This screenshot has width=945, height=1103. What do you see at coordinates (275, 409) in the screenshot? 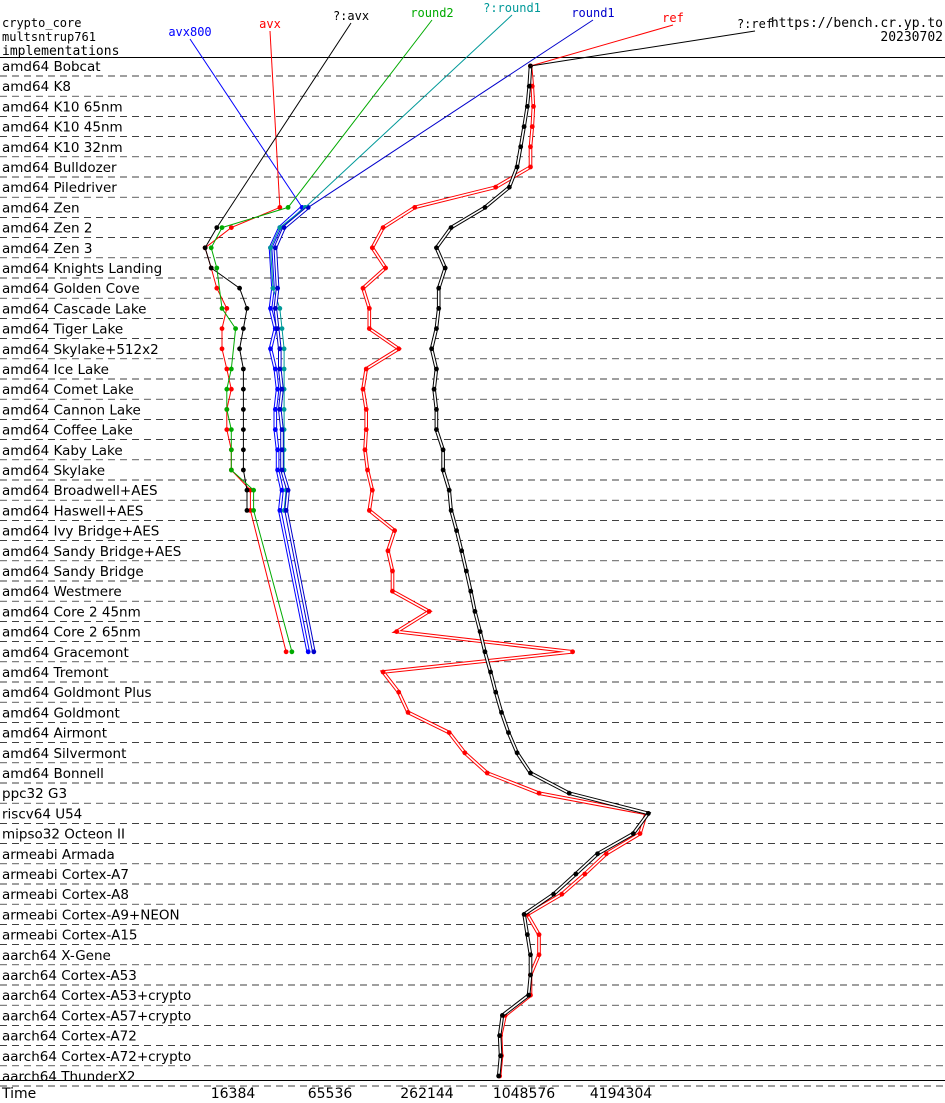
I see `point-avx800-amd64-cannon-lake` at bounding box center [275, 409].